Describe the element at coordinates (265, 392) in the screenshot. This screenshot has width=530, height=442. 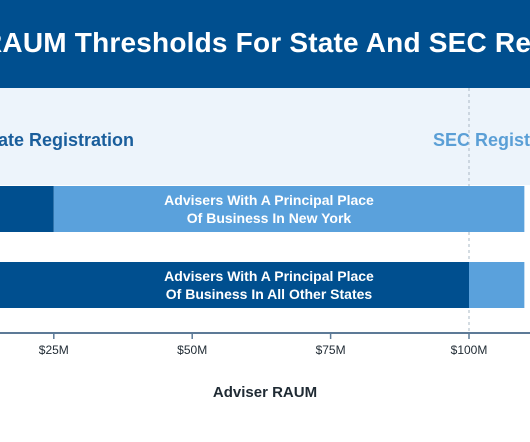
I see `x-axis-title: Adviser RAUM` at that location.